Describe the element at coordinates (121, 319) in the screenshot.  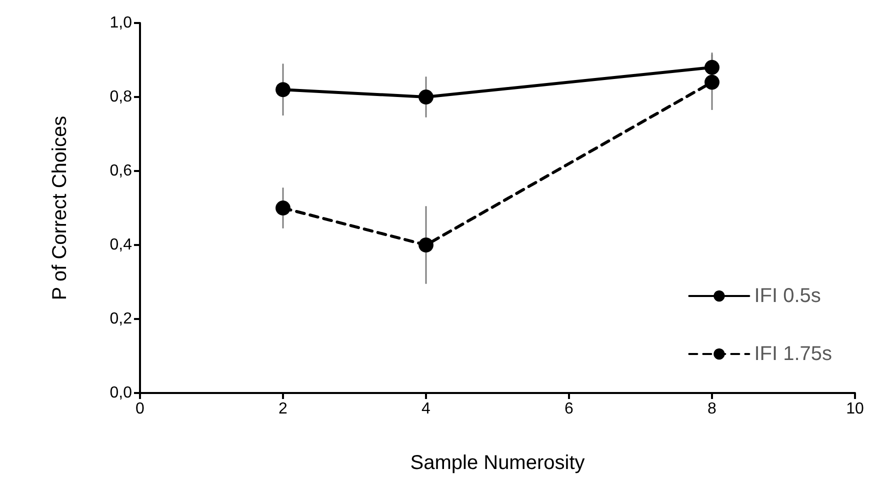
I see `y-tick-label: 0,2` at that location.